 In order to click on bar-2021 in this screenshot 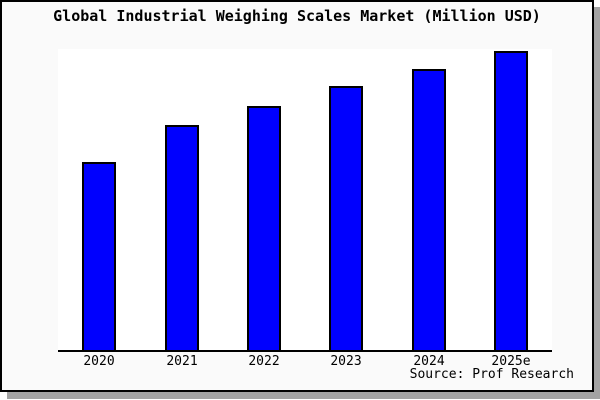, I will do `click(182, 237)`.